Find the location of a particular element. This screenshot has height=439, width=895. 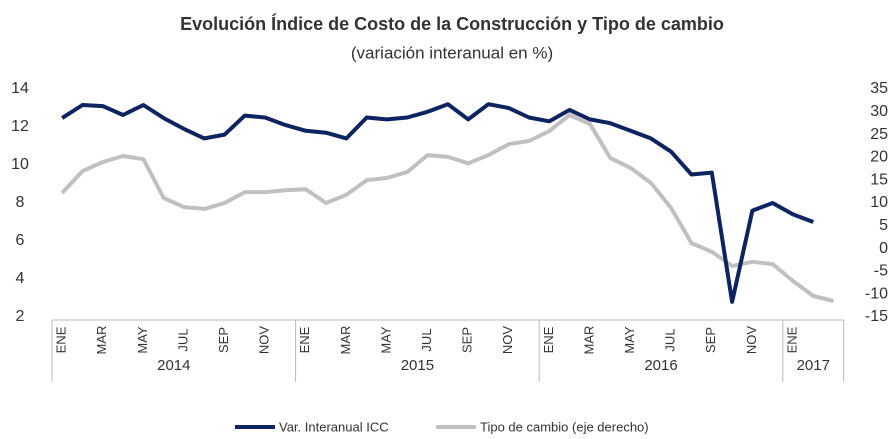

y2-tick-label: 10 is located at coordinates (879, 202).